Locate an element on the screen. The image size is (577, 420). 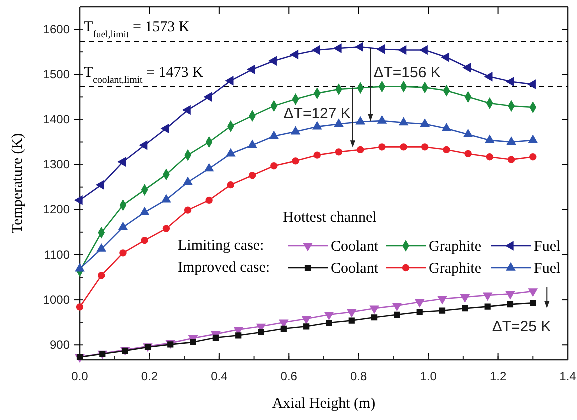
annotation: ΔT=127 K is located at coordinates (317, 114).